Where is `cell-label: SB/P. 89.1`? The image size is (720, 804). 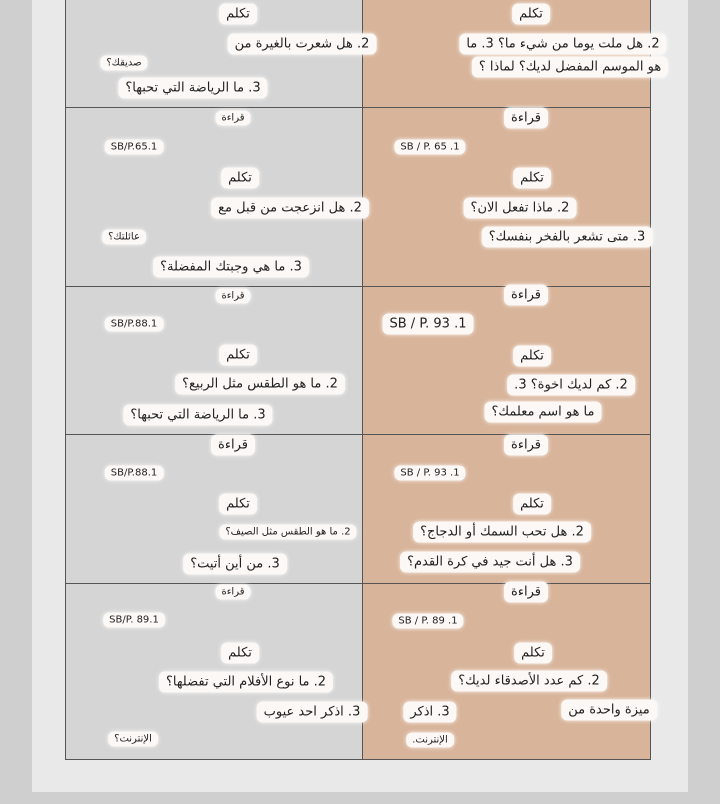
cell-label: SB/P. 89.1 is located at coordinates (134, 620).